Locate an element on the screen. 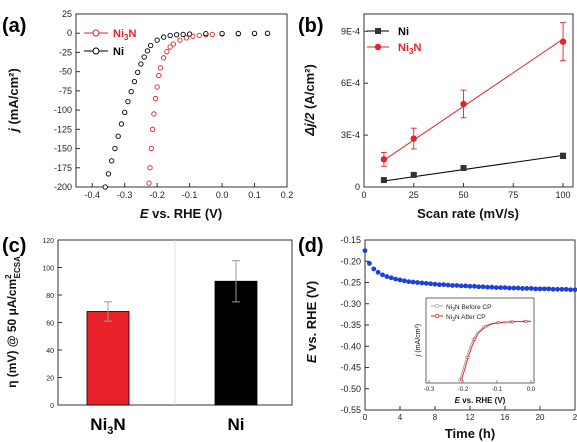  panel-label-c: (c) is located at coordinates (14, 246).